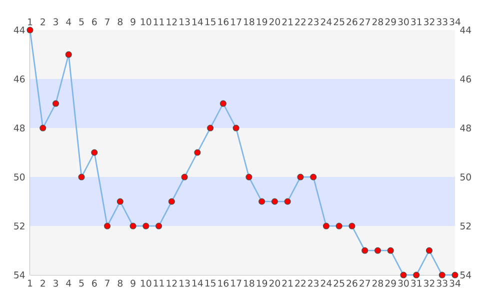 This screenshot has width=485, height=300. What do you see at coordinates (19, 79) in the screenshot?
I see `y-tick-label: 46` at bounding box center [19, 79].